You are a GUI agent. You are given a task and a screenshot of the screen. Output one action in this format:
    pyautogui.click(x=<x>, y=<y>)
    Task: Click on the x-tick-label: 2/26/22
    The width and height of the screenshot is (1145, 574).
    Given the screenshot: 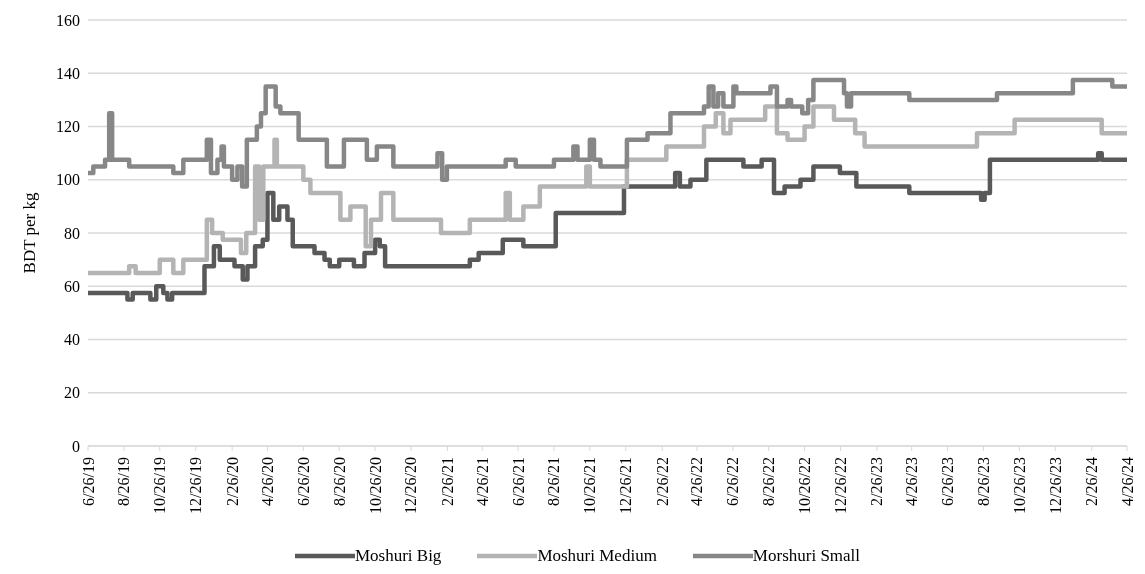 What is the action you would take?
    pyautogui.click(x=662, y=481)
    